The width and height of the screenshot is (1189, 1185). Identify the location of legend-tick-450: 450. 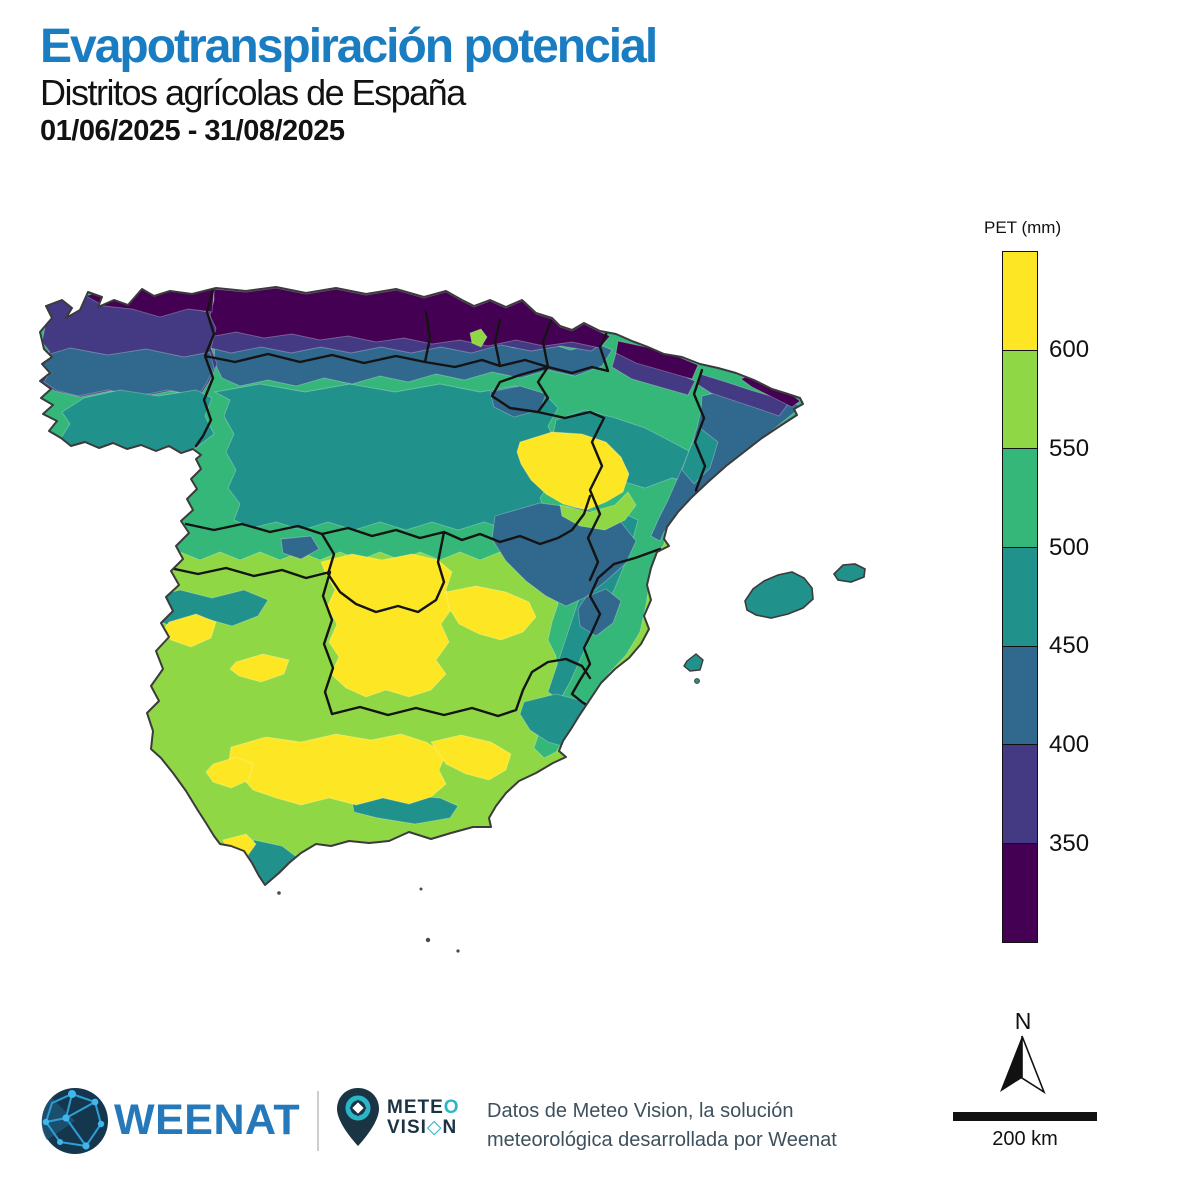
(1069, 646).